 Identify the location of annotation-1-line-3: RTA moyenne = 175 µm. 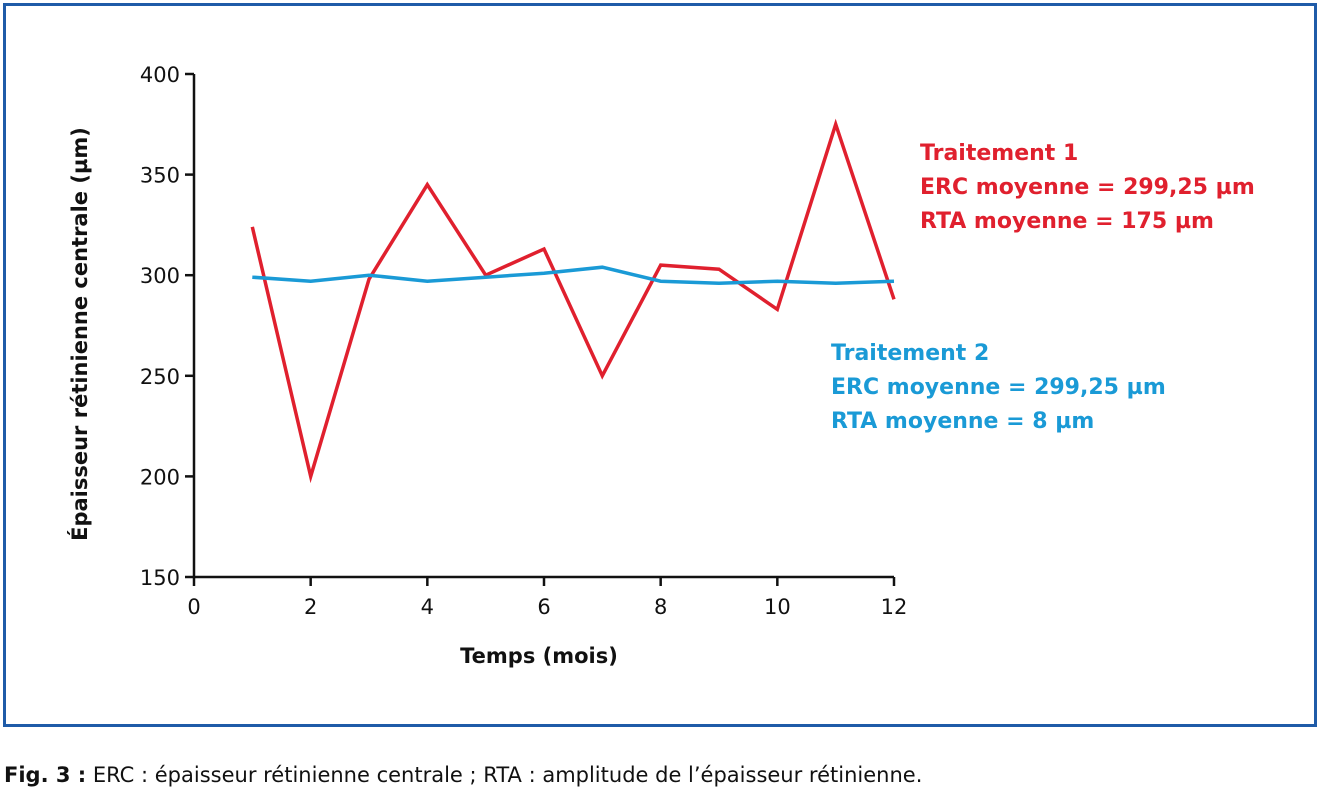
(1067, 221).